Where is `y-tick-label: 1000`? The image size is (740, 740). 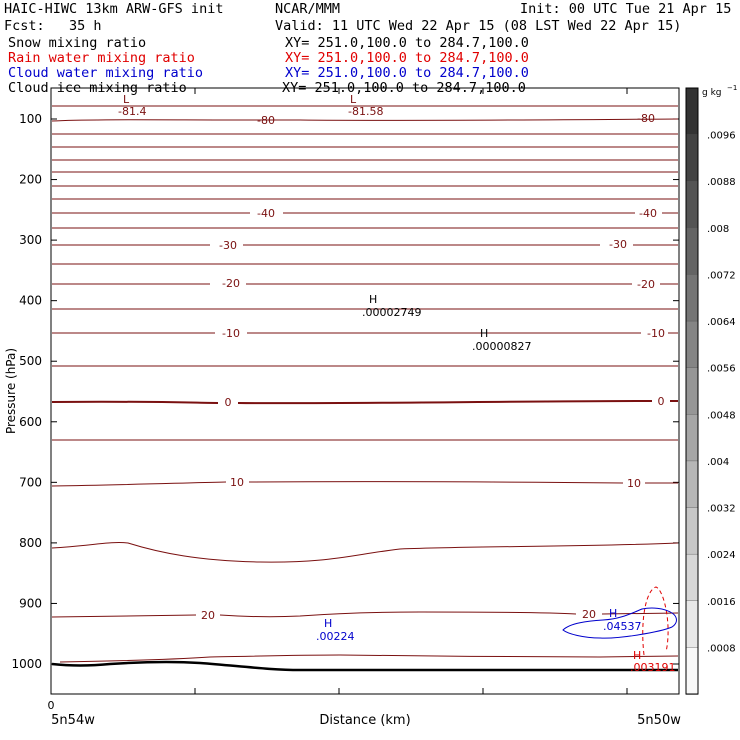
y-tick-label: 1000 is located at coordinates (26, 664).